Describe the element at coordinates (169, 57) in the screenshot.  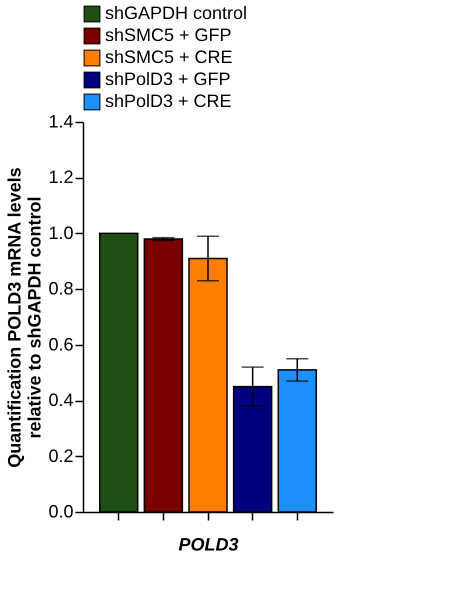
I see `legend-label: shSMC5 + CRE` at that location.